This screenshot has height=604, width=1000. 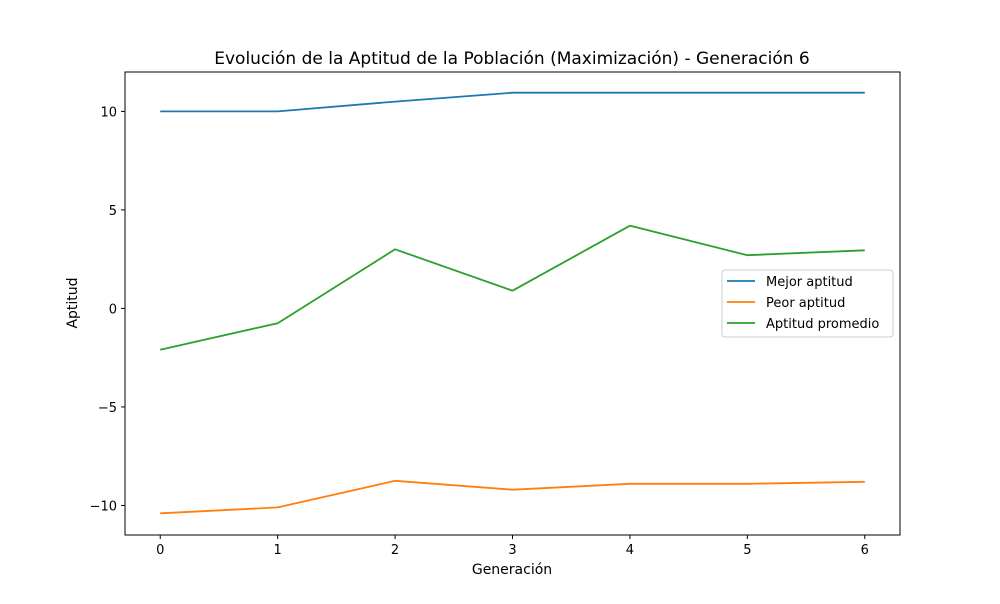 What do you see at coordinates (278, 550) in the screenshot?
I see `x-tick-label: 1` at bounding box center [278, 550].